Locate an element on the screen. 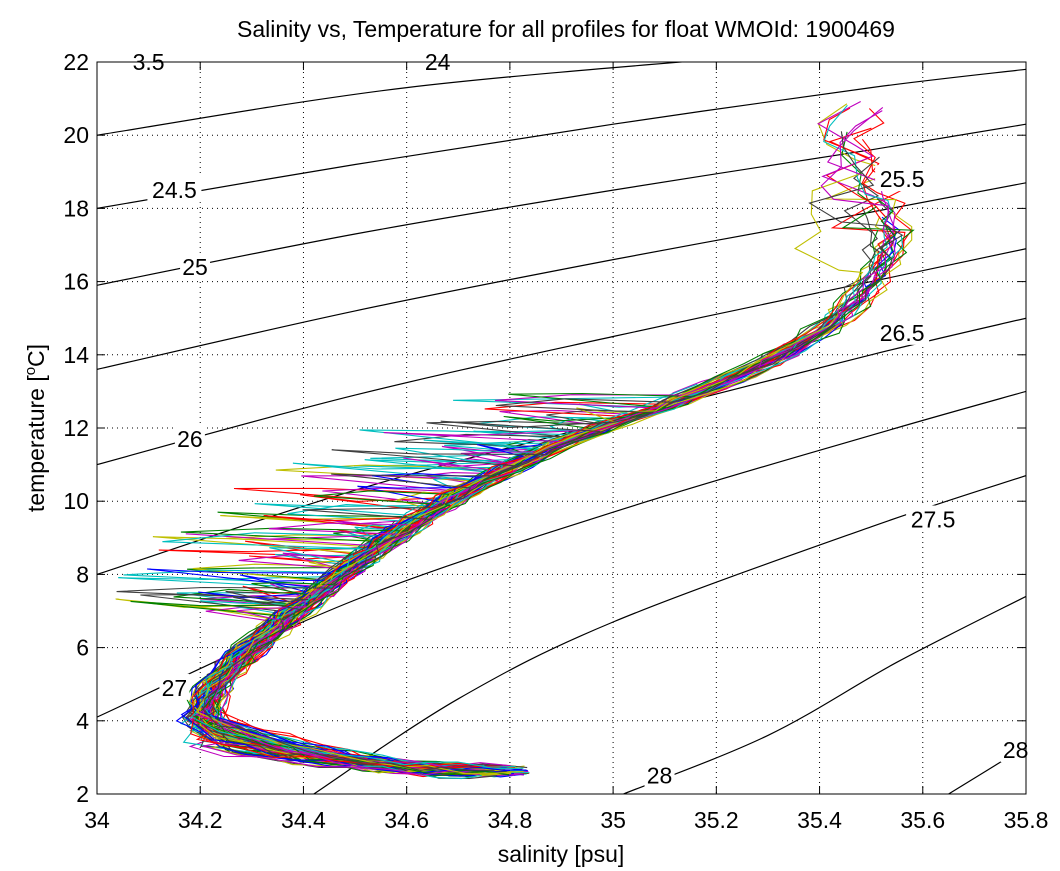 This screenshot has height=871, width=1060. contour-label: 26 is located at coordinates (190, 439).